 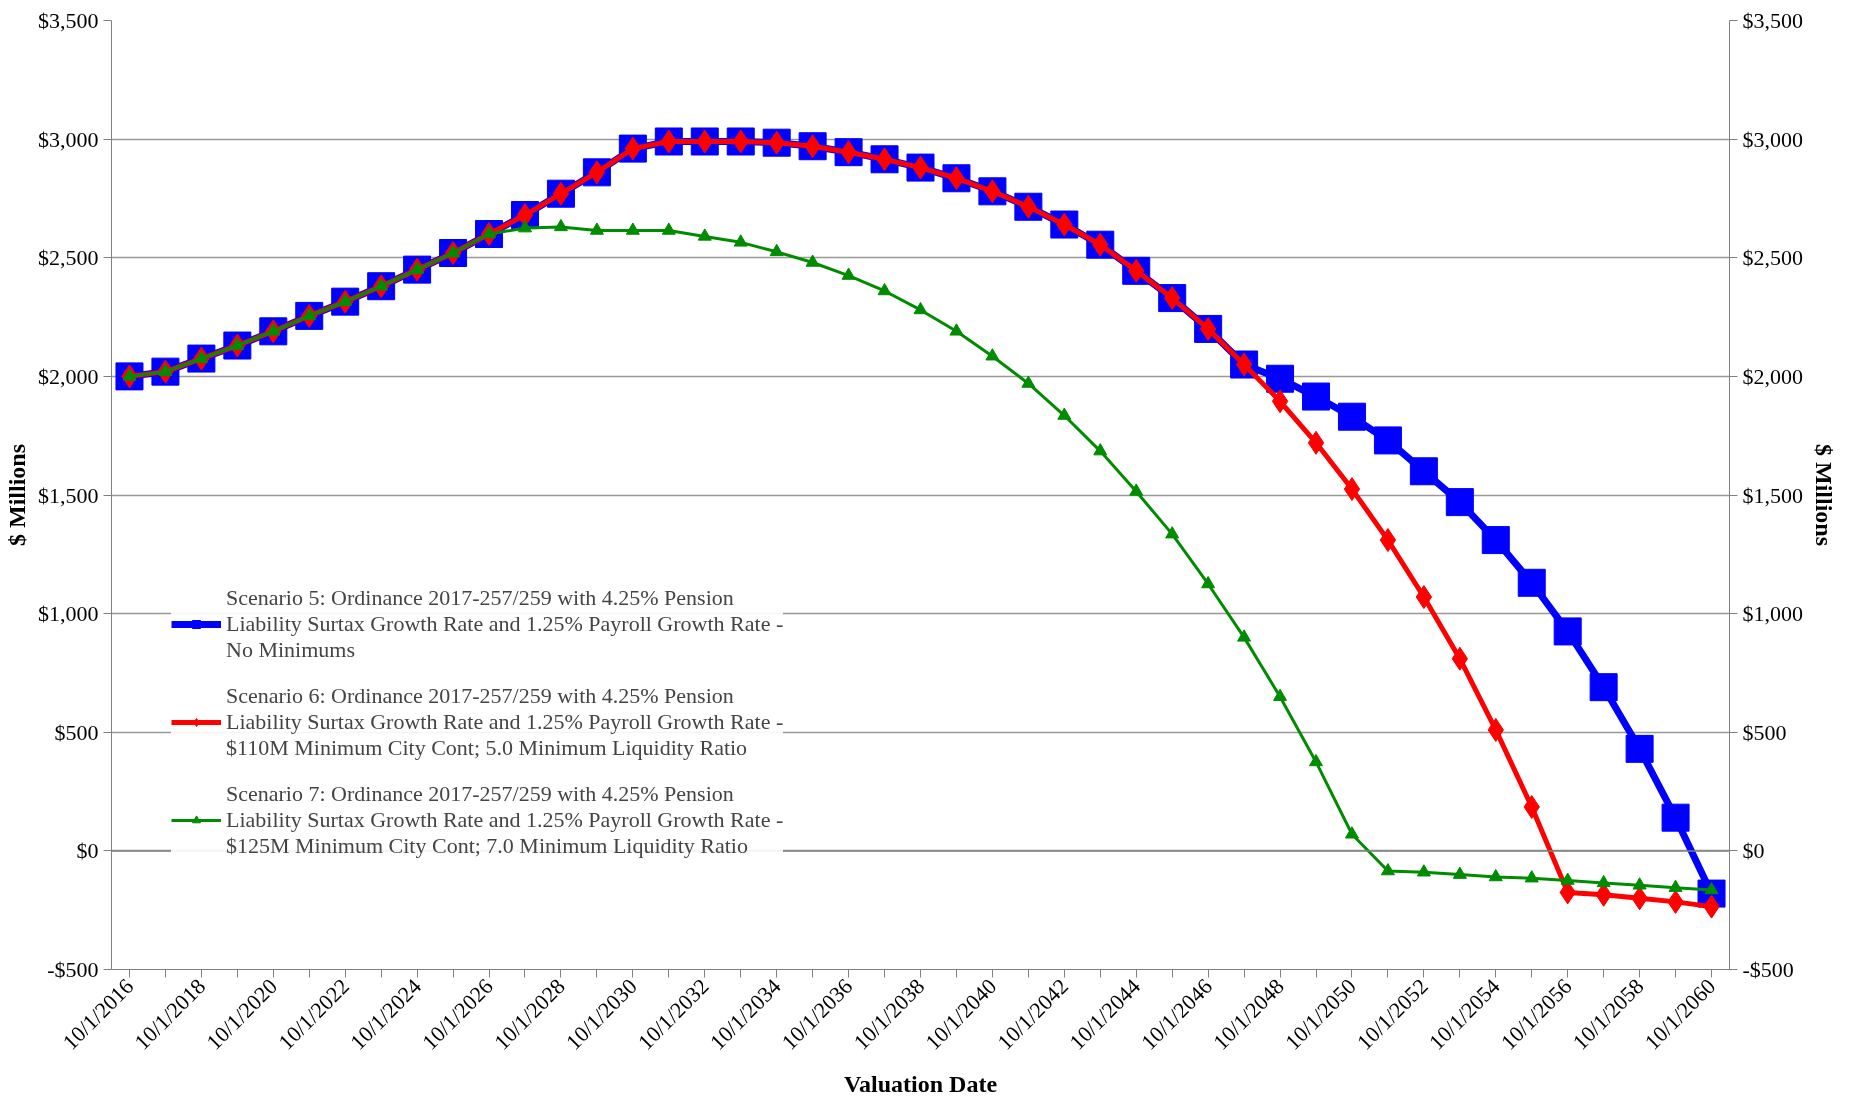 I want to click on y2-tick-label: $1,500, so click(x=1772, y=495).